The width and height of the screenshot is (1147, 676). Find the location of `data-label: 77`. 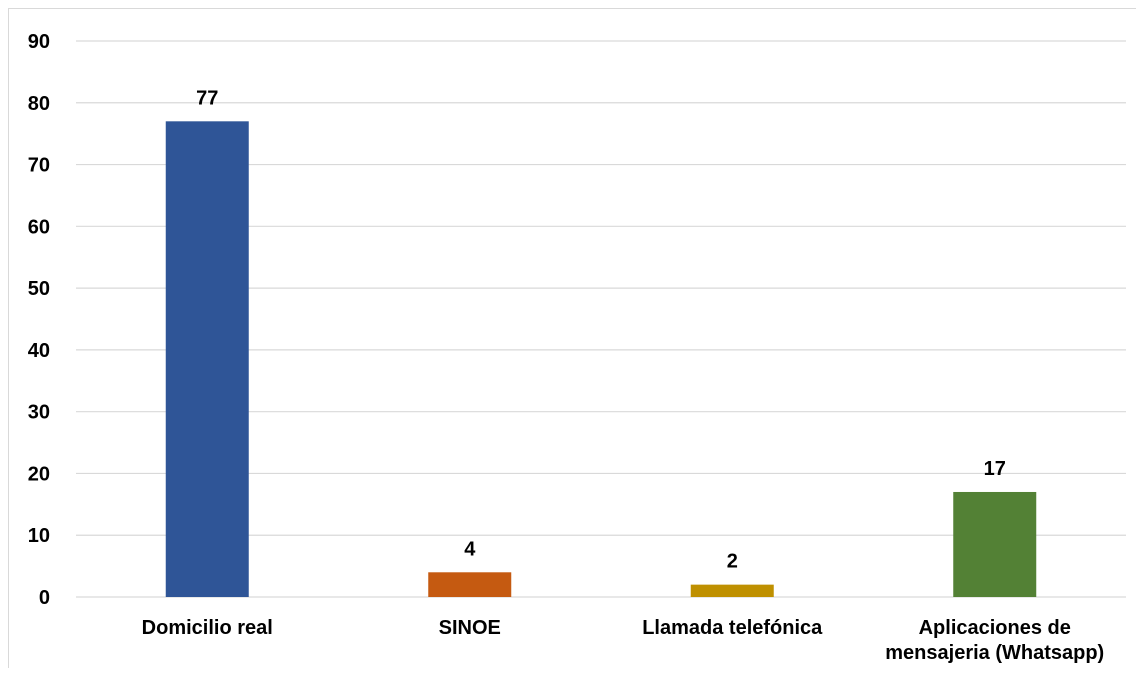

data-label: 77 is located at coordinates (207, 98).